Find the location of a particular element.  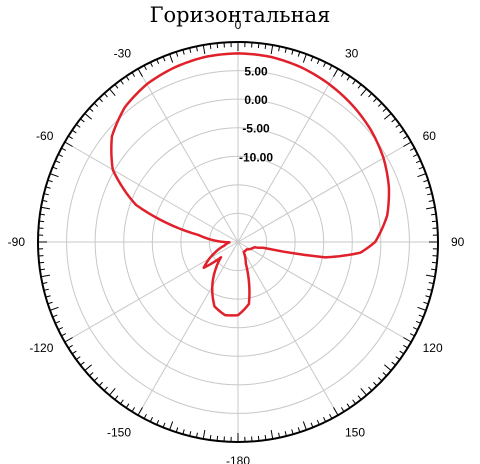

radial-label: -5.00 is located at coordinates (256, 129).